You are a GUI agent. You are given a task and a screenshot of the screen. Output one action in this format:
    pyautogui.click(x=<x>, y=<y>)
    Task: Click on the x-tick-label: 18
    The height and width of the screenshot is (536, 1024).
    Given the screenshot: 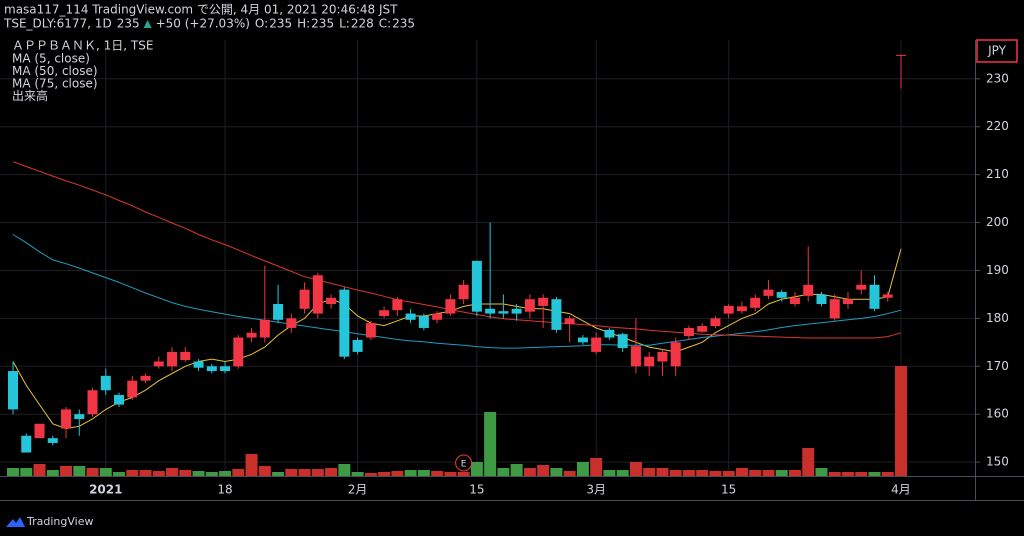 What is the action you would take?
    pyautogui.click(x=224, y=490)
    